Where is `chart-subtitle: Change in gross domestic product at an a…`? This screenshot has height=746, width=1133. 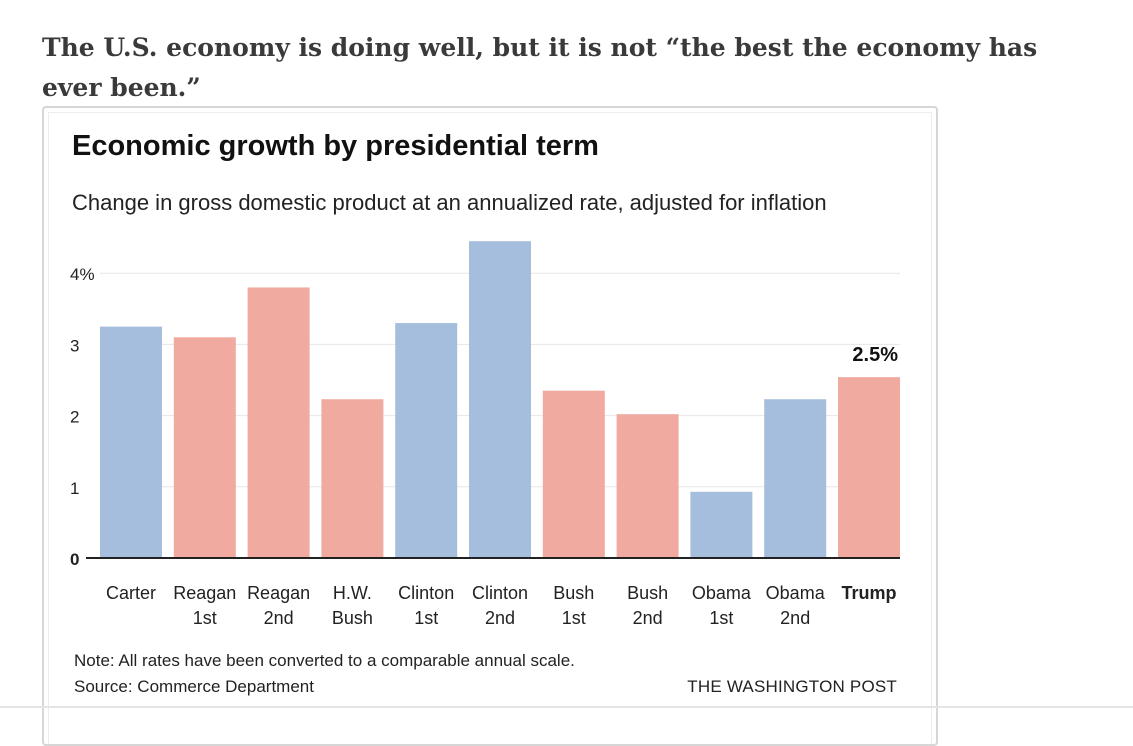
chart-subtitle: Change in gross domestic product at an a… is located at coordinates (449, 202).